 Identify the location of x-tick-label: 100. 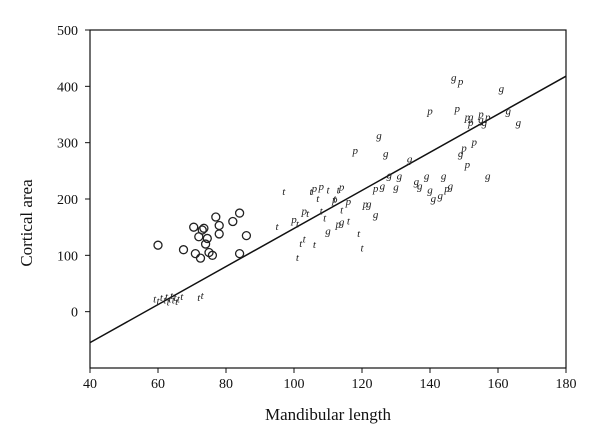
(294, 384).